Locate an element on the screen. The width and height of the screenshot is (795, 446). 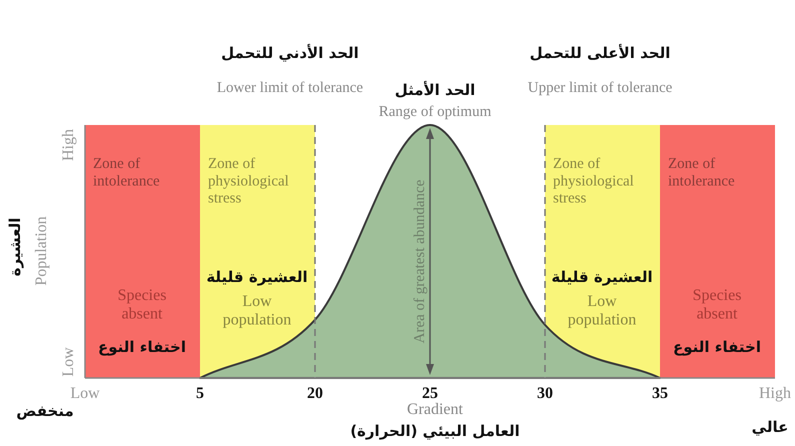
y-axis-title: Population is located at coordinates (41, 251).